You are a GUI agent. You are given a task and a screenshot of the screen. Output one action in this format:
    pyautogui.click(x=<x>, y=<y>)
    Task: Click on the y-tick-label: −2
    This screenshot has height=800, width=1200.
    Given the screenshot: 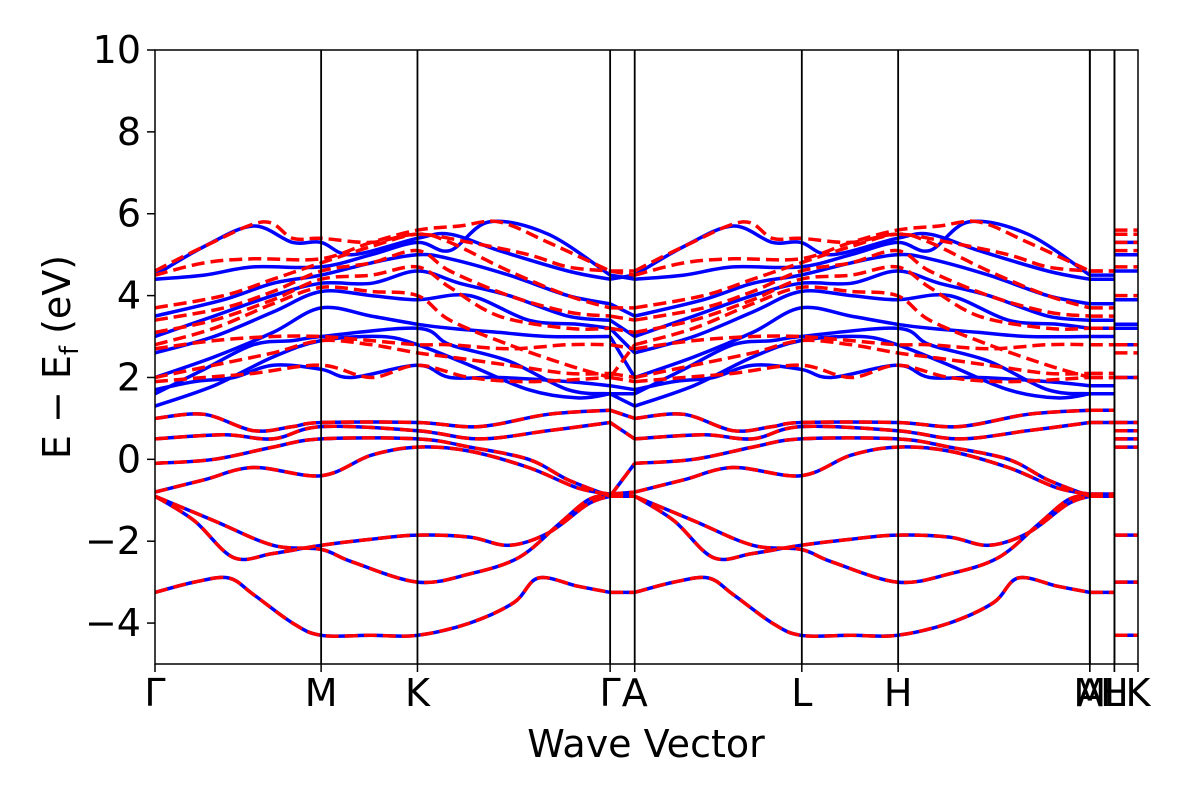 What is the action you would take?
    pyautogui.click(x=113, y=541)
    